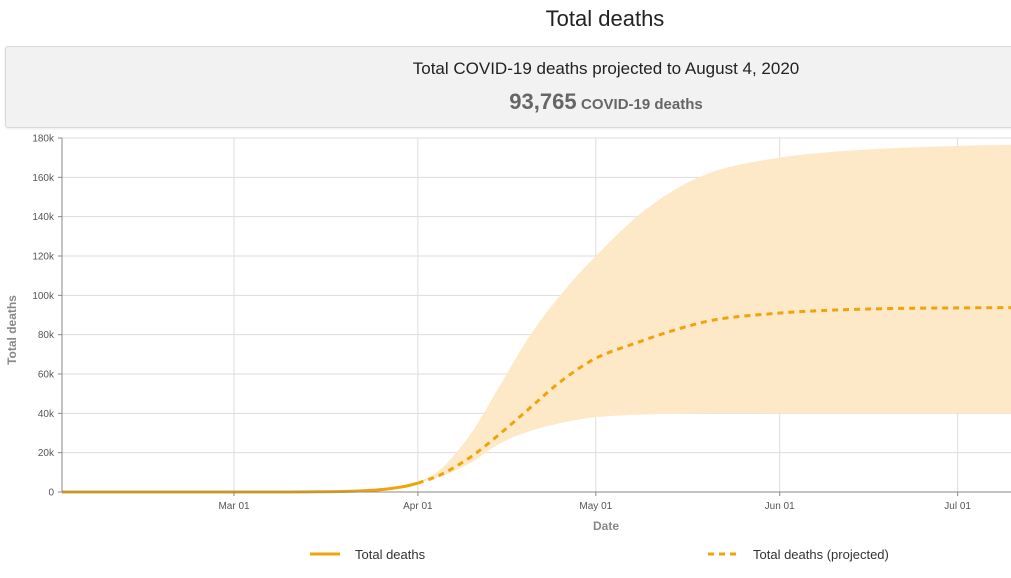 The height and width of the screenshot is (578, 1011). What do you see at coordinates (821, 554) in the screenshot?
I see `legend-label-projected: Total deaths (projected)` at bounding box center [821, 554].